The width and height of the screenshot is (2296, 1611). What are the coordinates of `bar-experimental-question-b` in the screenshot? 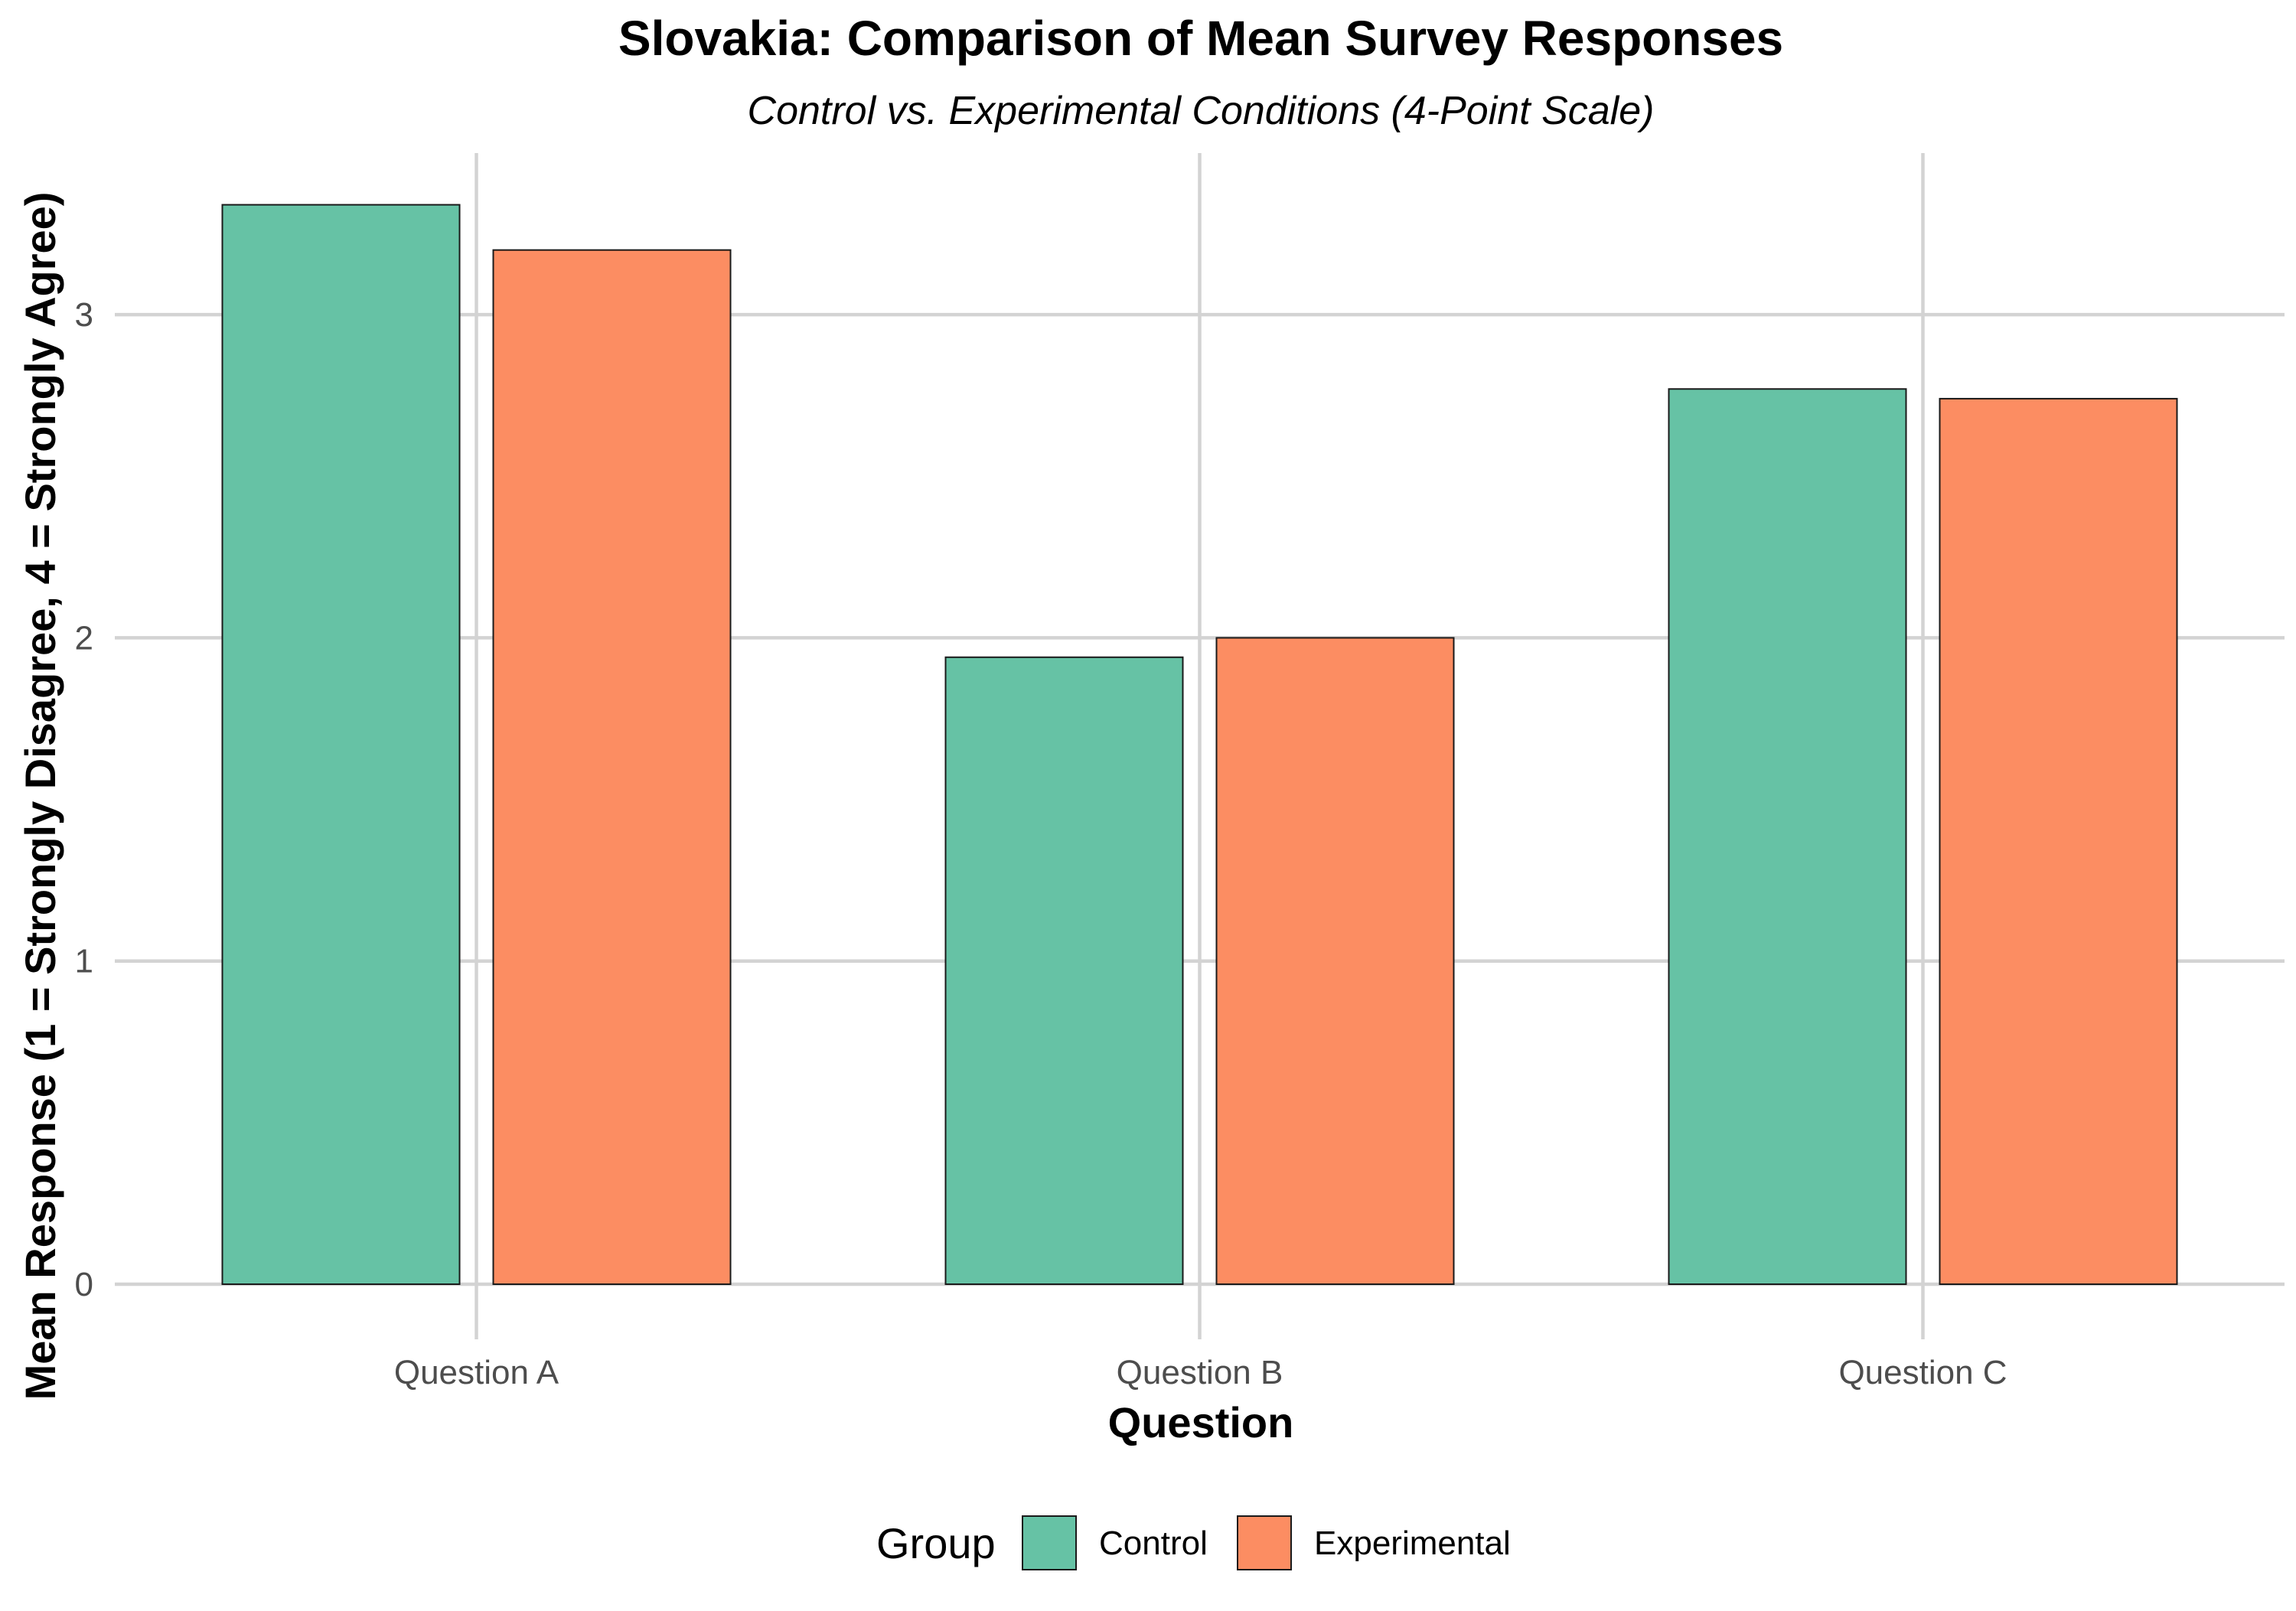 It's located at (1335, 961).